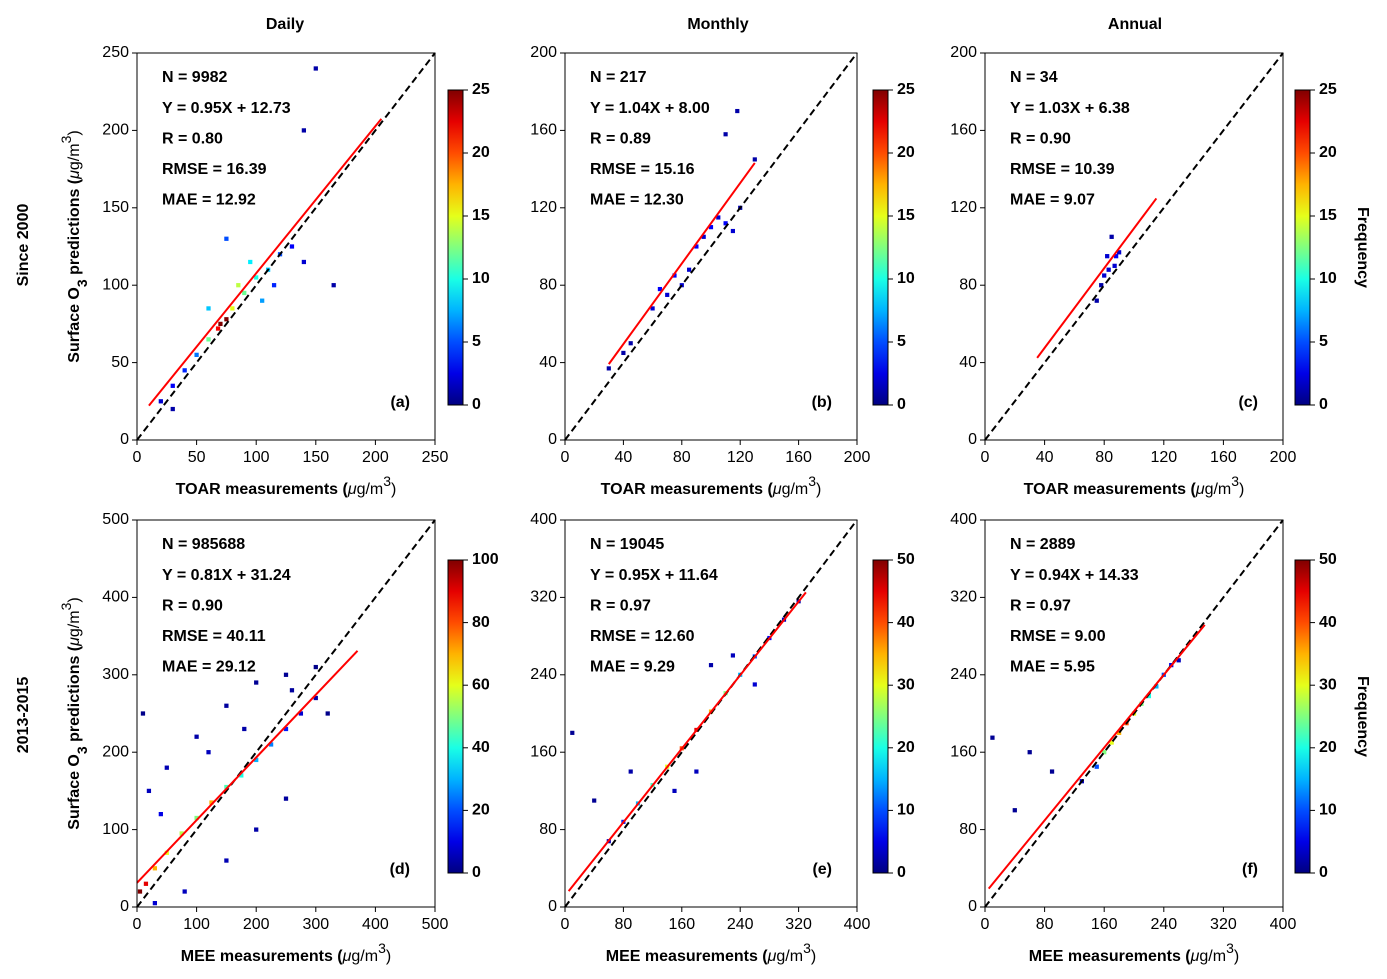 Image resolution: width=1387 pixels, height=979 pixels. Describe the element at coordinates (315, 457) in the screenshot. I see `x-tick-label: 150` at that location.